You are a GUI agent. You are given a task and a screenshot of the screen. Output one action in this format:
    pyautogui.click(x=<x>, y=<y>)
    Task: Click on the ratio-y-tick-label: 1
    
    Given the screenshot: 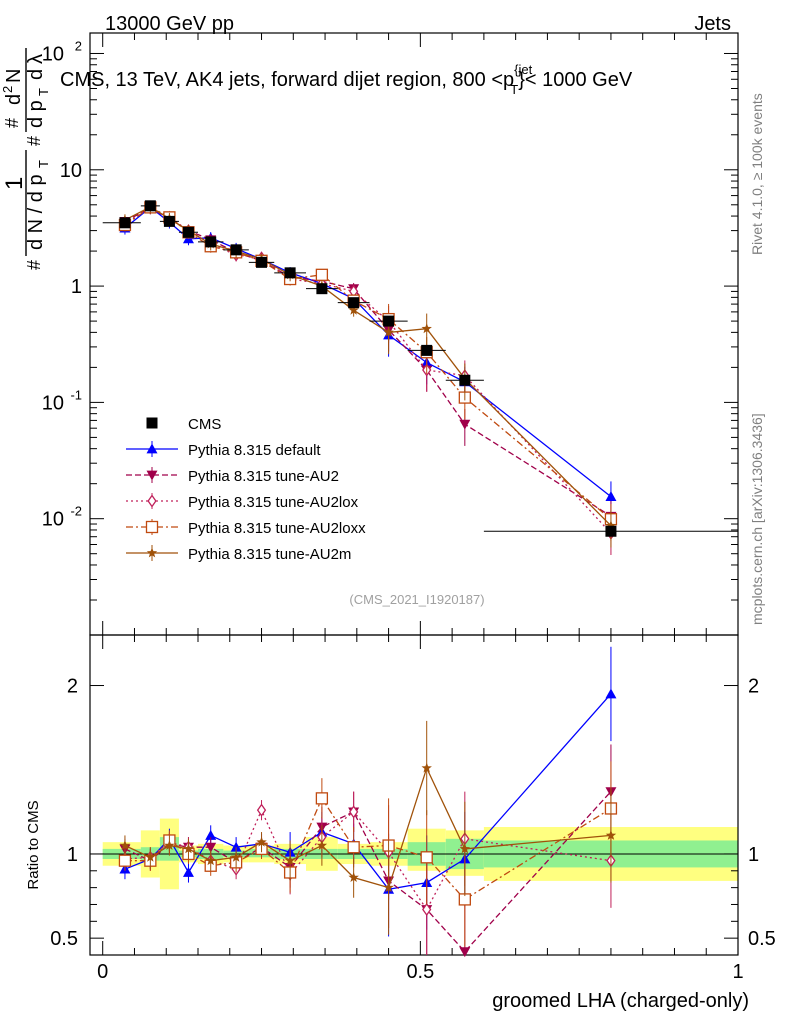 What is the action you would take?
    pyautogui.click(x=72, y=855)
    